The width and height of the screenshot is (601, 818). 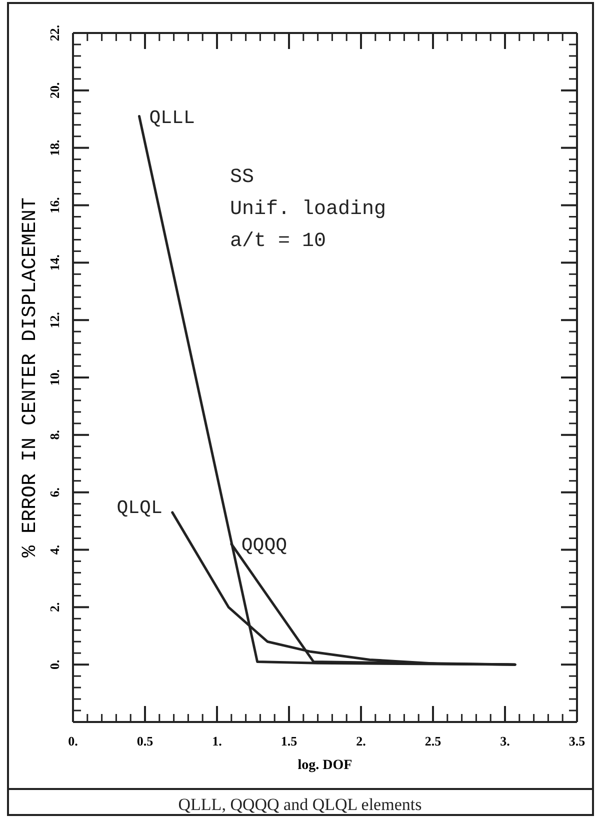 What do you see at coordinates (54, 377) in the screenshot?
I see `y-tick-label: 10.` at bounding box center [54, 377].